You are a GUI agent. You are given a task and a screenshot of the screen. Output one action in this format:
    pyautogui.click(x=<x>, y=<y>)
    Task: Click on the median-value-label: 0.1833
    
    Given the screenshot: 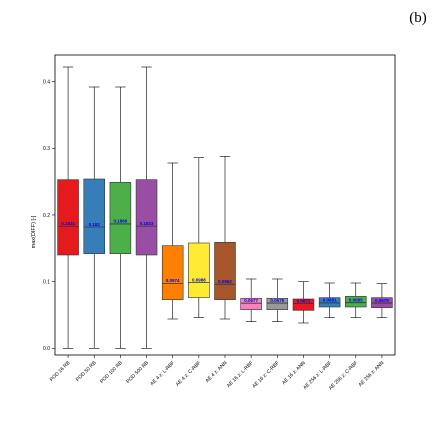 What is the action you would take?
    pyautogui.click(x=147, y=223)
    